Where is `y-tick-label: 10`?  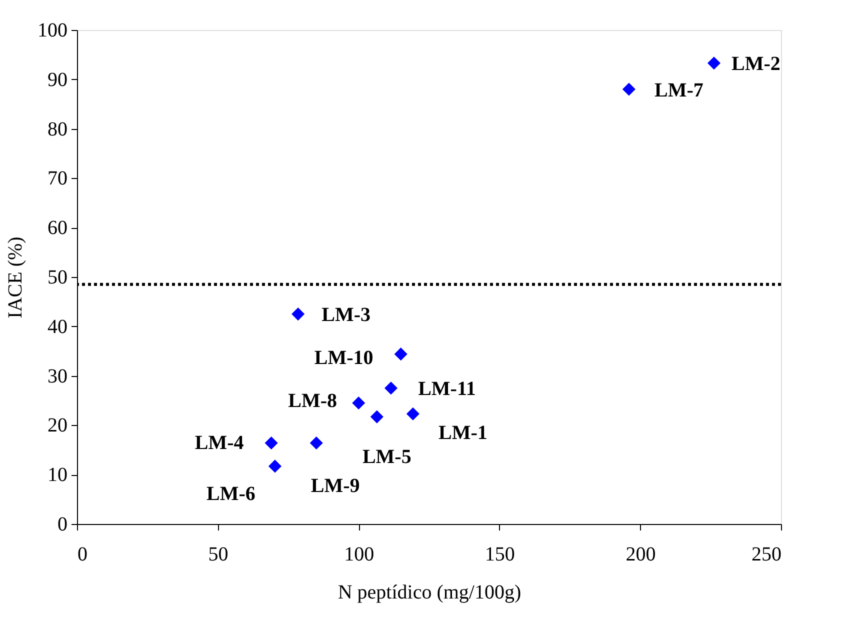
y-tick-label: 10 is located at coordinates (58, 475).